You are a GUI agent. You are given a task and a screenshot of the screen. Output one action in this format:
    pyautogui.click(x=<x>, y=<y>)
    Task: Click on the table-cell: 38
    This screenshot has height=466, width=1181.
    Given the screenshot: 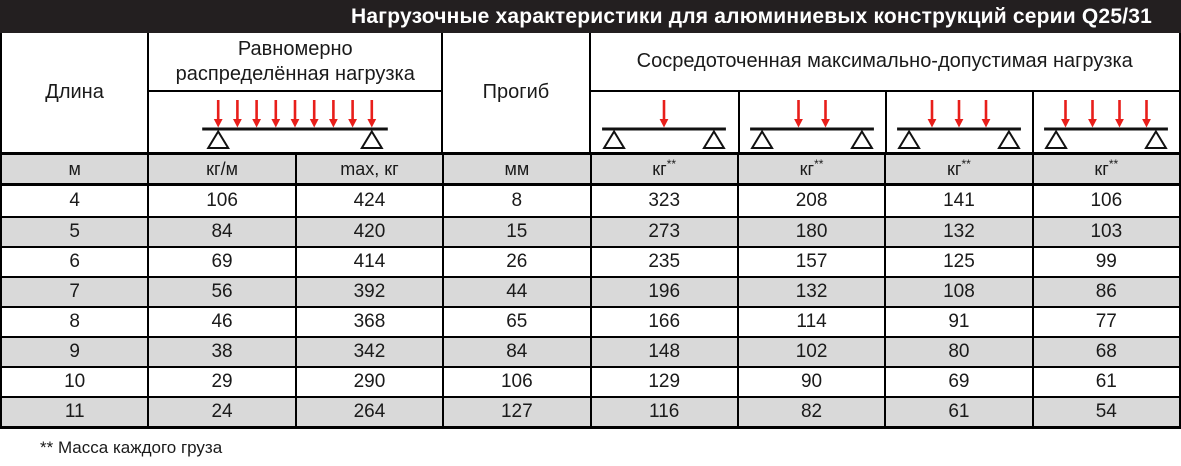 What is the action you would take?
    pyautogui.click(x=220, y=352)
    